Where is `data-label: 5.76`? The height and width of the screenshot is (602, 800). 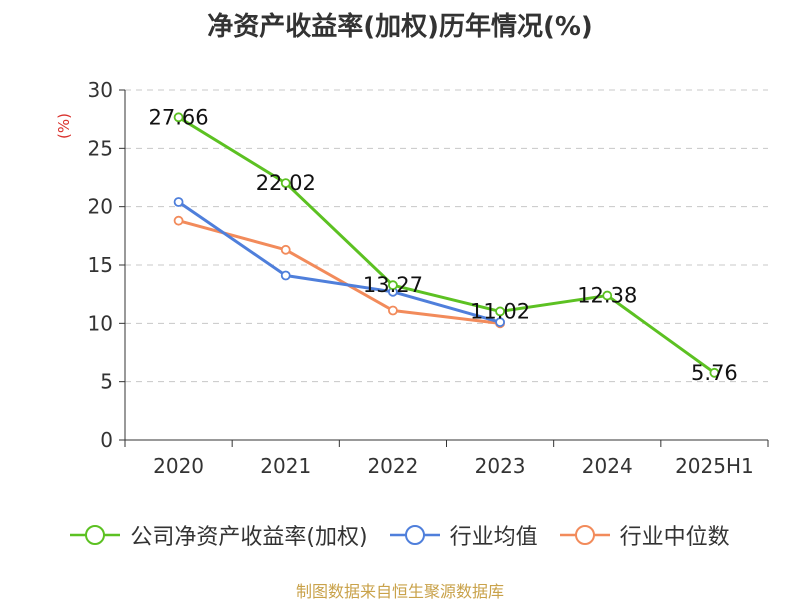 data-label: 5.76 is located at coordinates (714, 373).